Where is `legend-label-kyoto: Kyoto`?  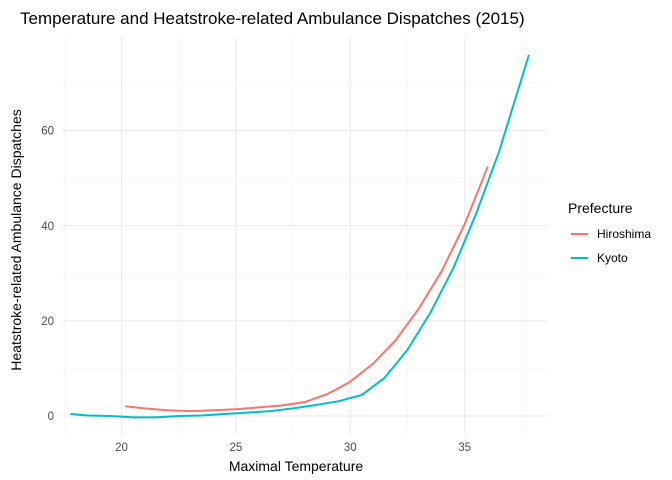 legend-label-kyoto: Kyoto is located at coordinates (612, 258).